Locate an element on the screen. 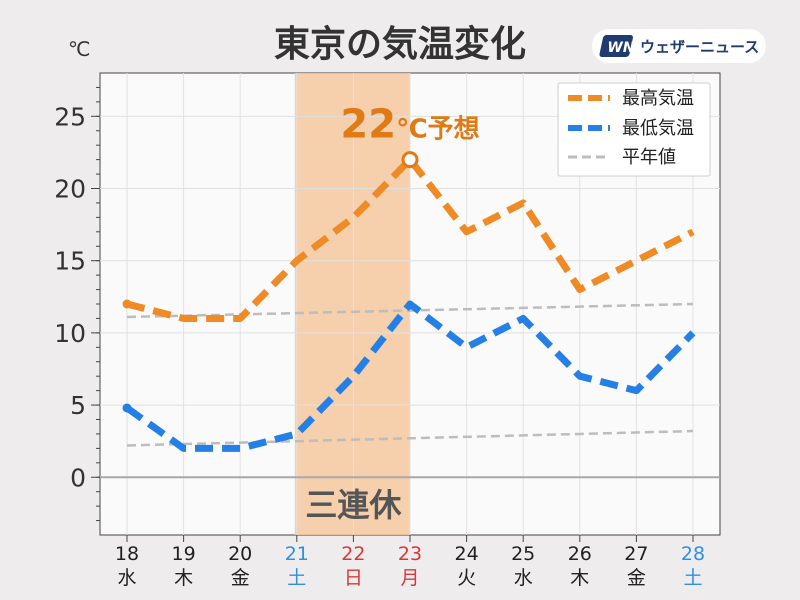  holiday-band is located at coordinates (352, 304).